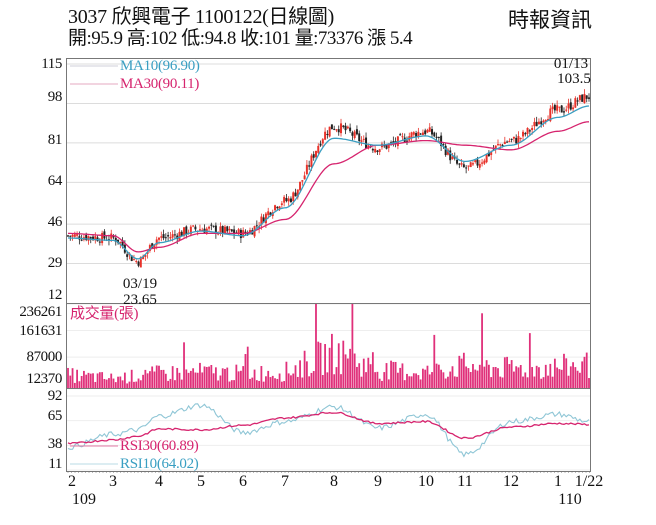 This screenshot has height=525, width=656. What do you see at coordinates (570, 499) in the screenshot?
I see `year-label: 110` at bounding box center [570, 499].